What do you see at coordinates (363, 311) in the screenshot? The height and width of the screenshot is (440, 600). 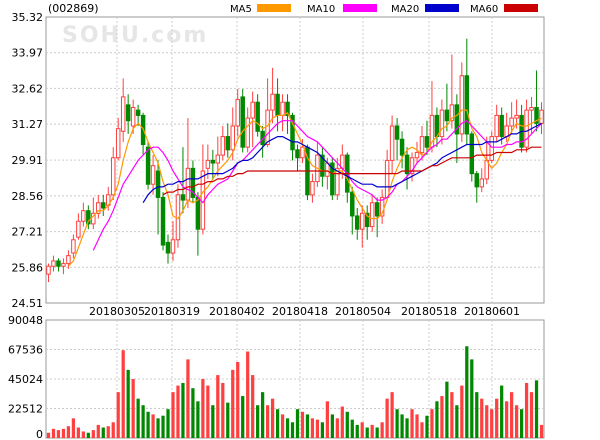 I see `price-x-tick-label: 20180504` at bounding box center [363, 311].